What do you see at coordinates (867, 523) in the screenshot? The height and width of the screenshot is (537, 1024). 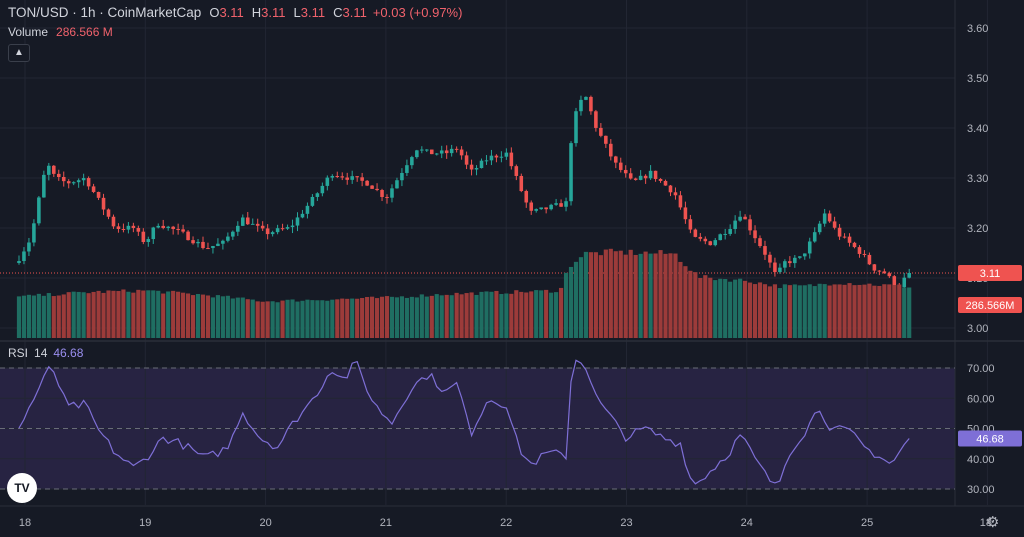 I see `time-tick-label: 25` at bounding box center [867, 523].